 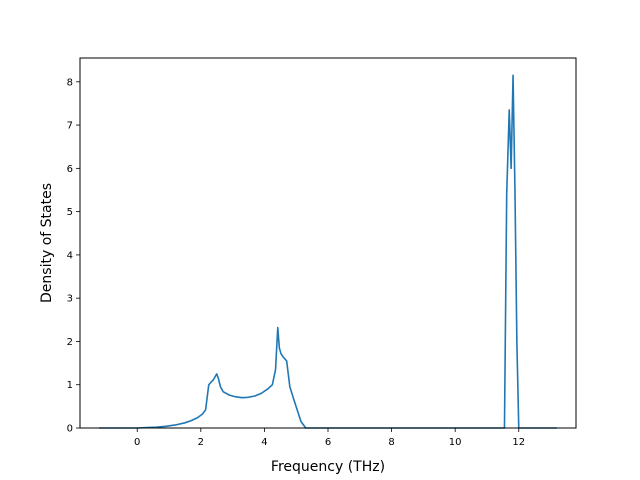 I want to click on y-tick-label: 5, so click(x=70, y=212).